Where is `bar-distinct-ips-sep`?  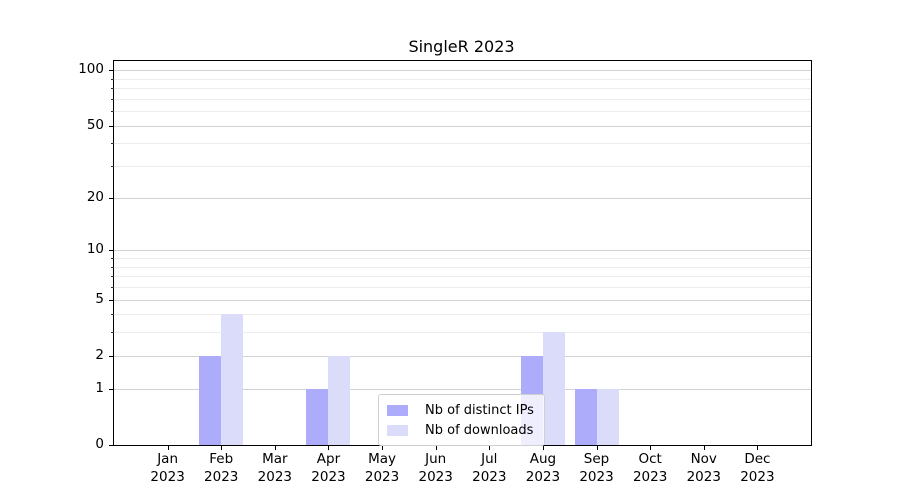
bar-distinct-ips-sep is located at coordinates (585, 416).